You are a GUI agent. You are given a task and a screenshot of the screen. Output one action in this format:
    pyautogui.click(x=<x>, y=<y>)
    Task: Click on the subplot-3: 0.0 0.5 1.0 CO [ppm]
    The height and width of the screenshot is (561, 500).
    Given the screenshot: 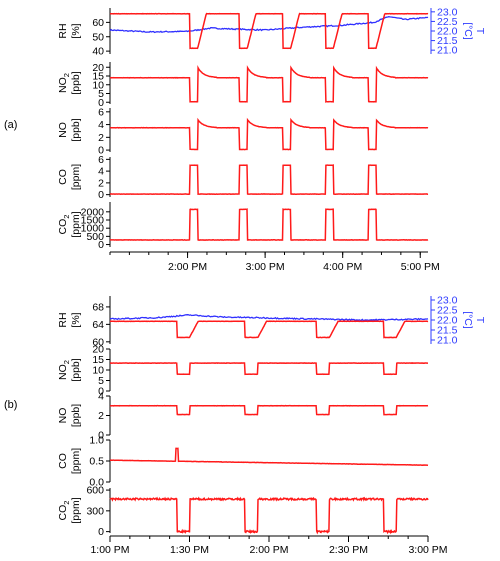 What is the action you would take?
    pyautogui.click(x=243, y=462)
    